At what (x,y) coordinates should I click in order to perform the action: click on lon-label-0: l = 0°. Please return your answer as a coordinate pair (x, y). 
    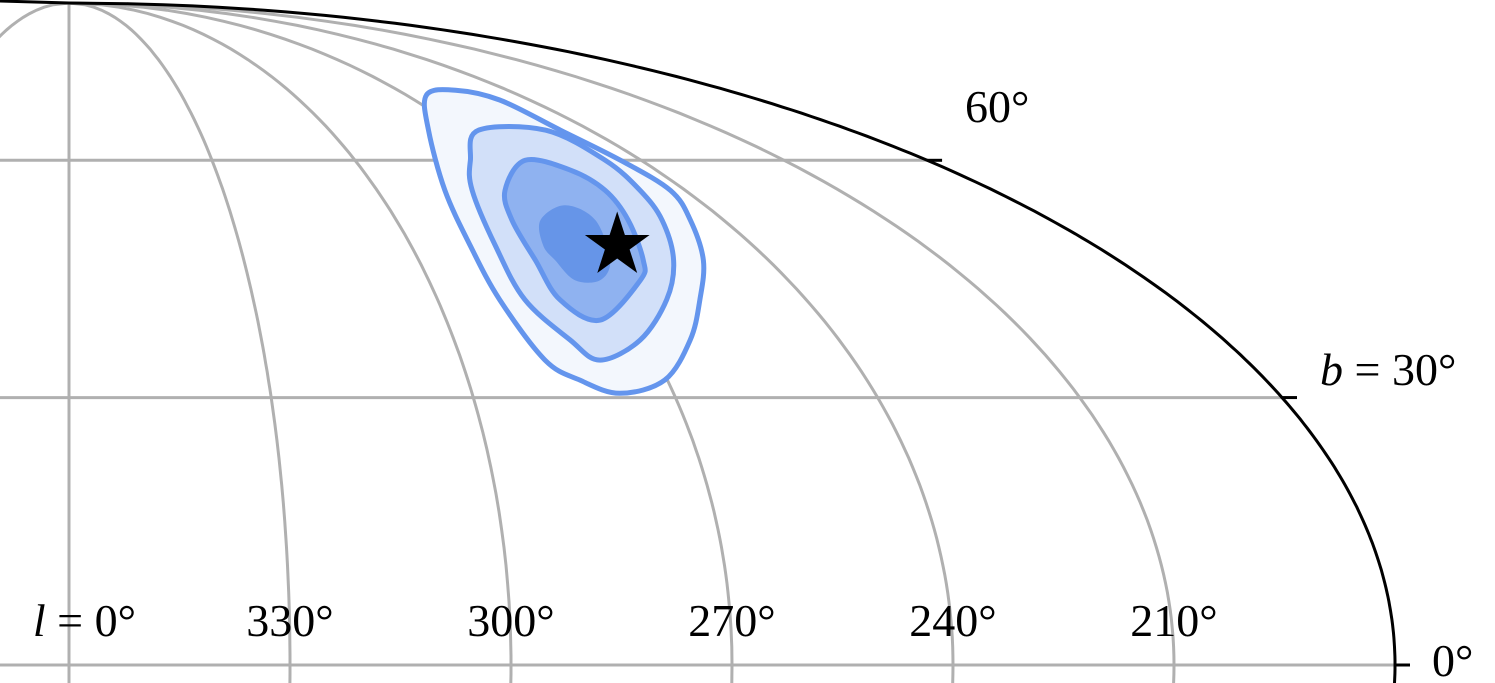
    Looking at the image, I should click on (84, 620).